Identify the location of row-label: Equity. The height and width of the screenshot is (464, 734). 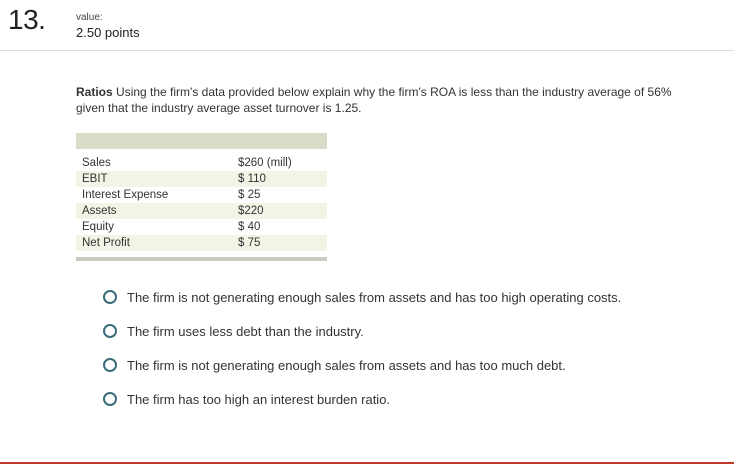
(98, 227).